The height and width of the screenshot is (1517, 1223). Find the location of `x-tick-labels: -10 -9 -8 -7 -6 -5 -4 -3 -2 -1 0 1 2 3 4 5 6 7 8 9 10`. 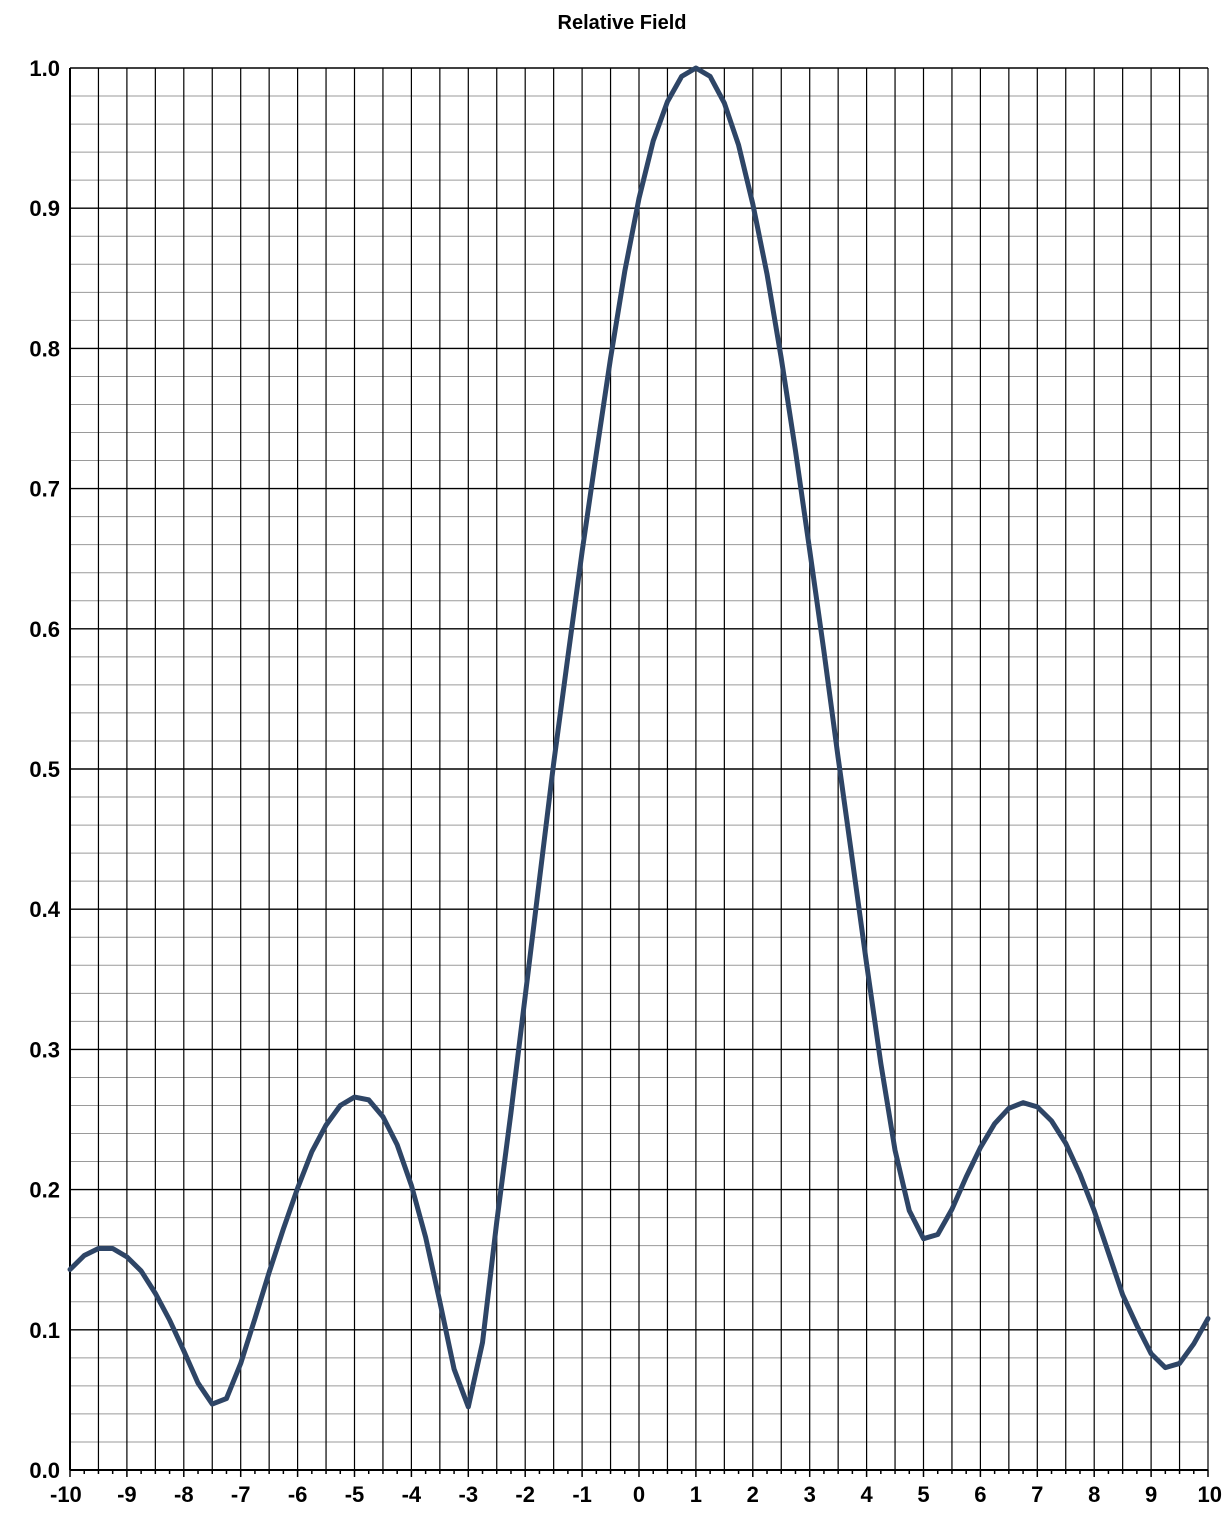

x-tick-labels: -10 -9 -8 -7 -6 -5 -4 -3 -2 -1 0 1 2 3 4 5 6 7 8 9 10 is located at coordinates (636, 1494).